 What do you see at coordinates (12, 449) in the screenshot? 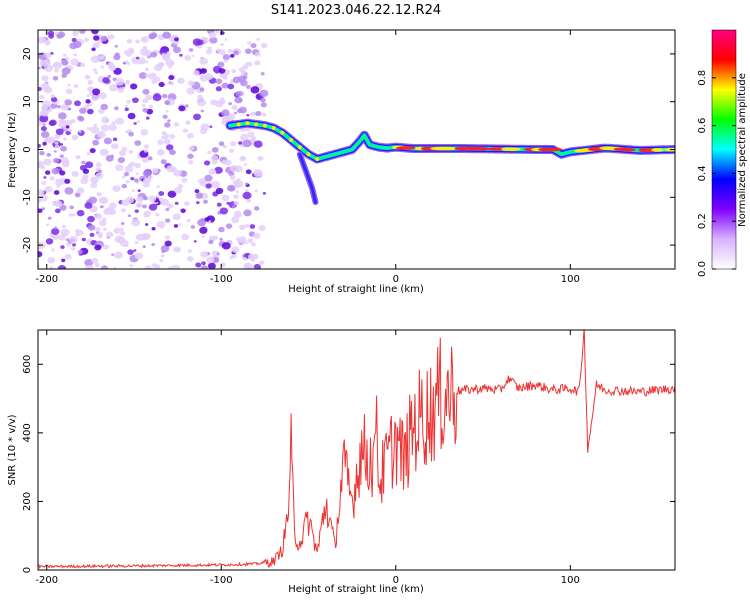
I see `snr-y-axis-label: SNR (10 * v/v)` at bounding box center [12, 449].